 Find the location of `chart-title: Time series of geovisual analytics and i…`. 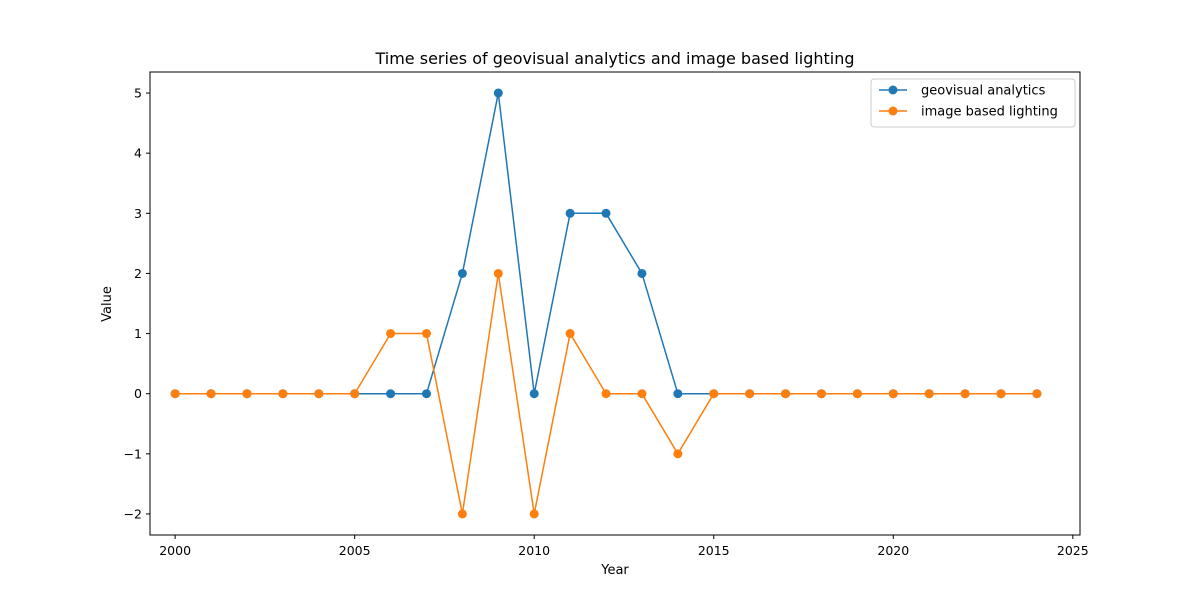

chart-title: Time series of geovisual analytics and i… is located at coordinates (614, 58).